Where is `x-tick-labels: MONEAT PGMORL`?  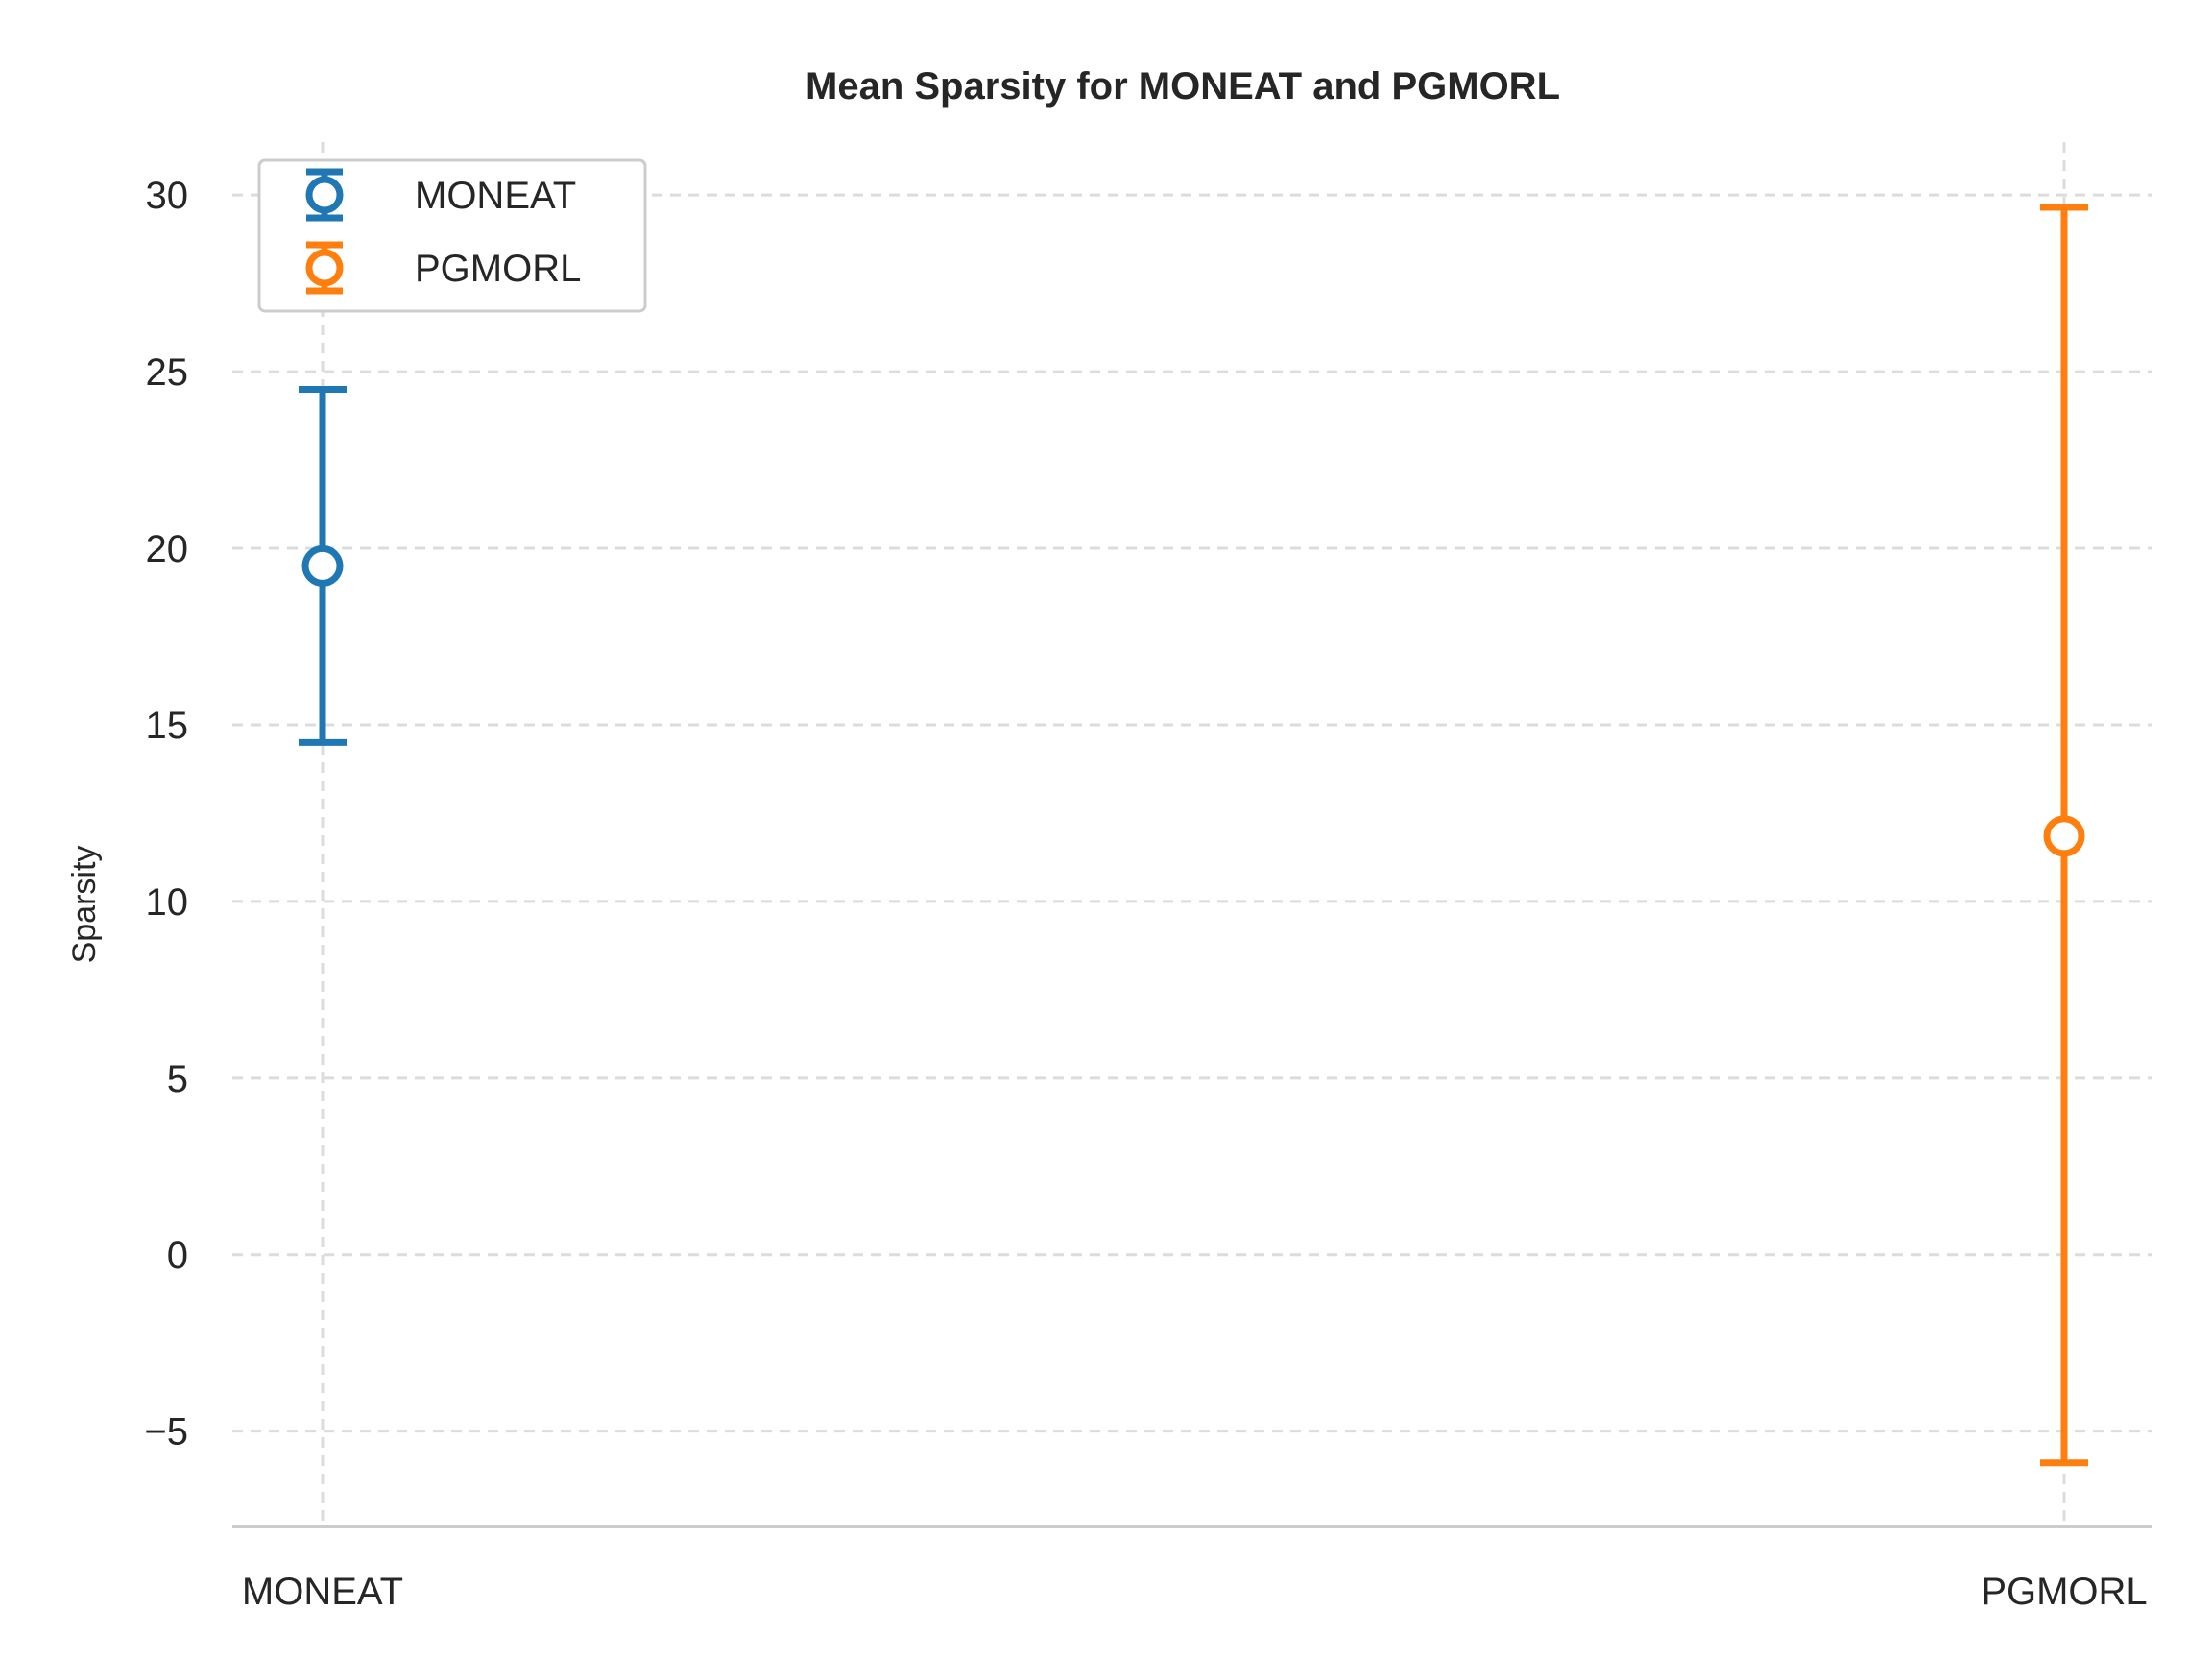
x-tick-labels: MONEAT PGMORL is located at coordinates (1195, 1592).